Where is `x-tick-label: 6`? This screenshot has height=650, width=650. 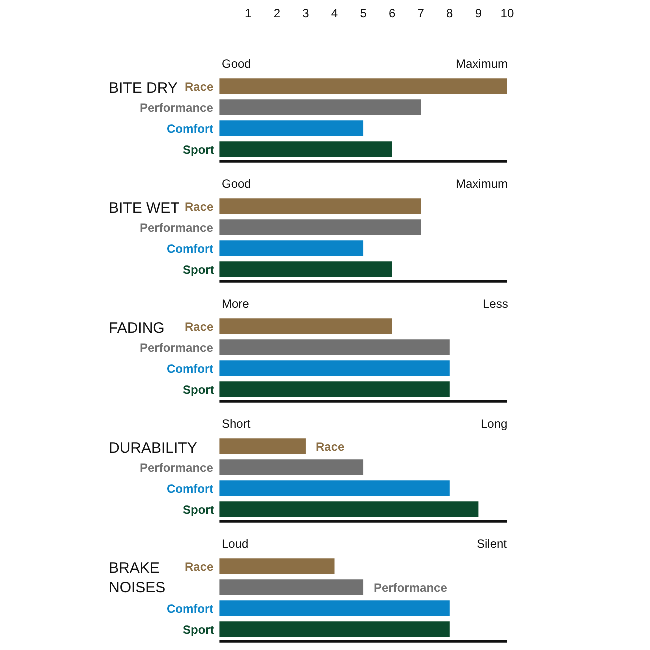 x-tick-label: 6 is located at coordinates (392, 13).